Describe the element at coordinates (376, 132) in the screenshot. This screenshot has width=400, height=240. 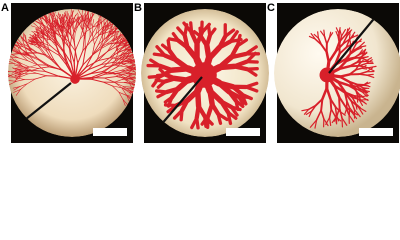
I see `scale-bar` at that location.